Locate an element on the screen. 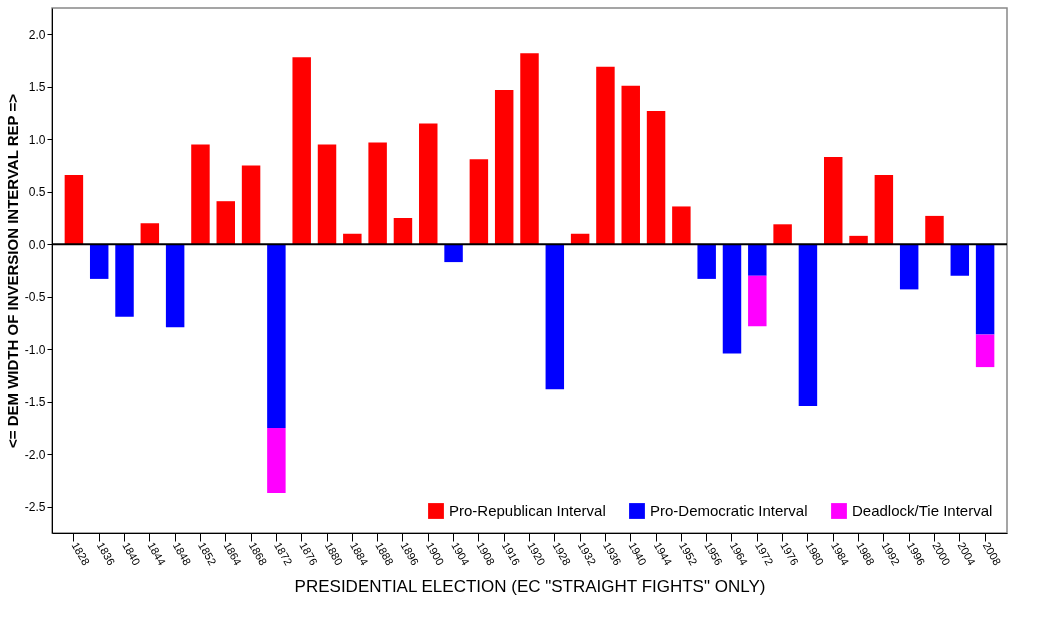  y-tick-label: -0.5 is located at coordinates (35, 297).